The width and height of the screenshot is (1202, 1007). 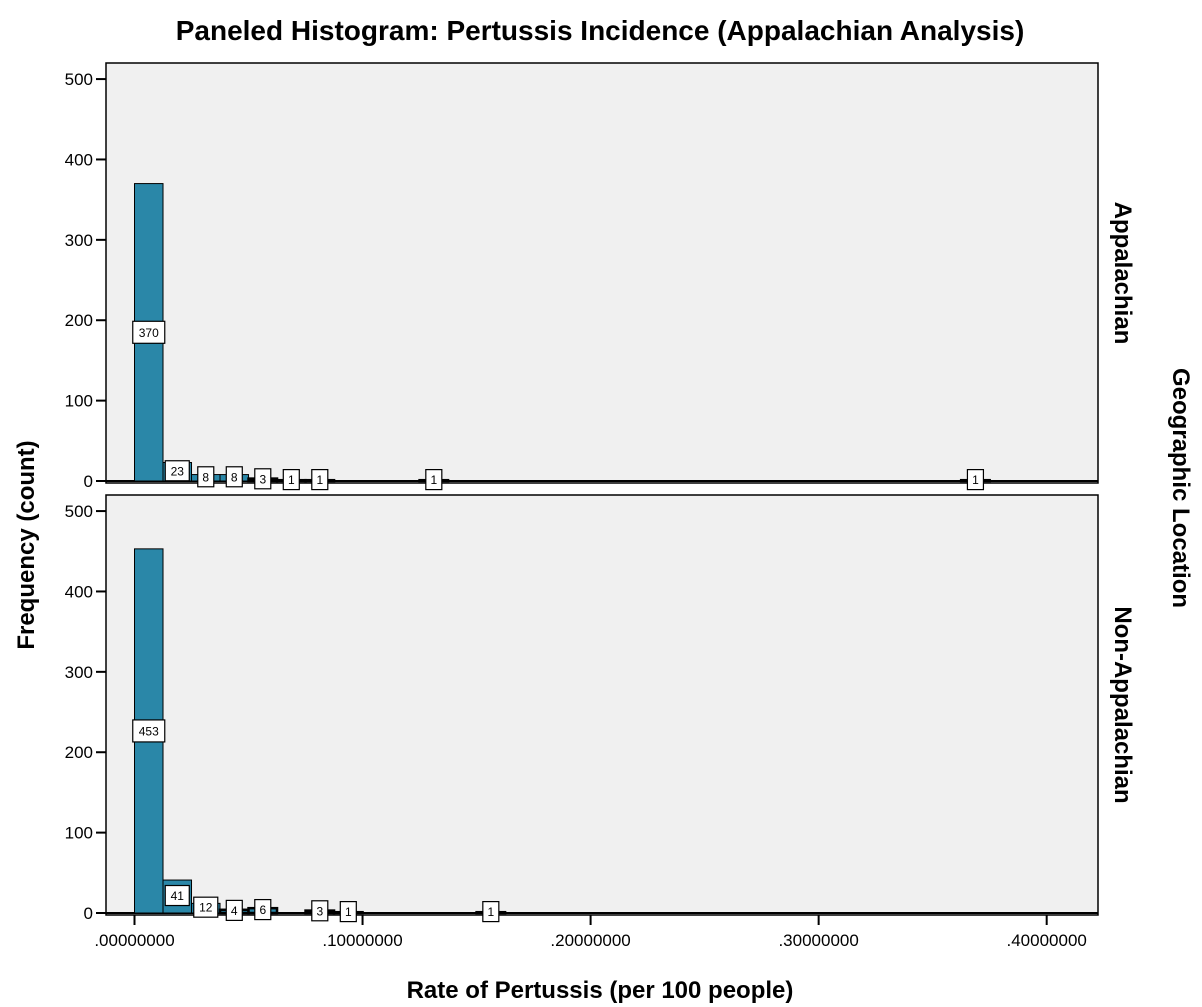 I want to click on x-tick-label: .40000000, so click(x=1047, y=940).